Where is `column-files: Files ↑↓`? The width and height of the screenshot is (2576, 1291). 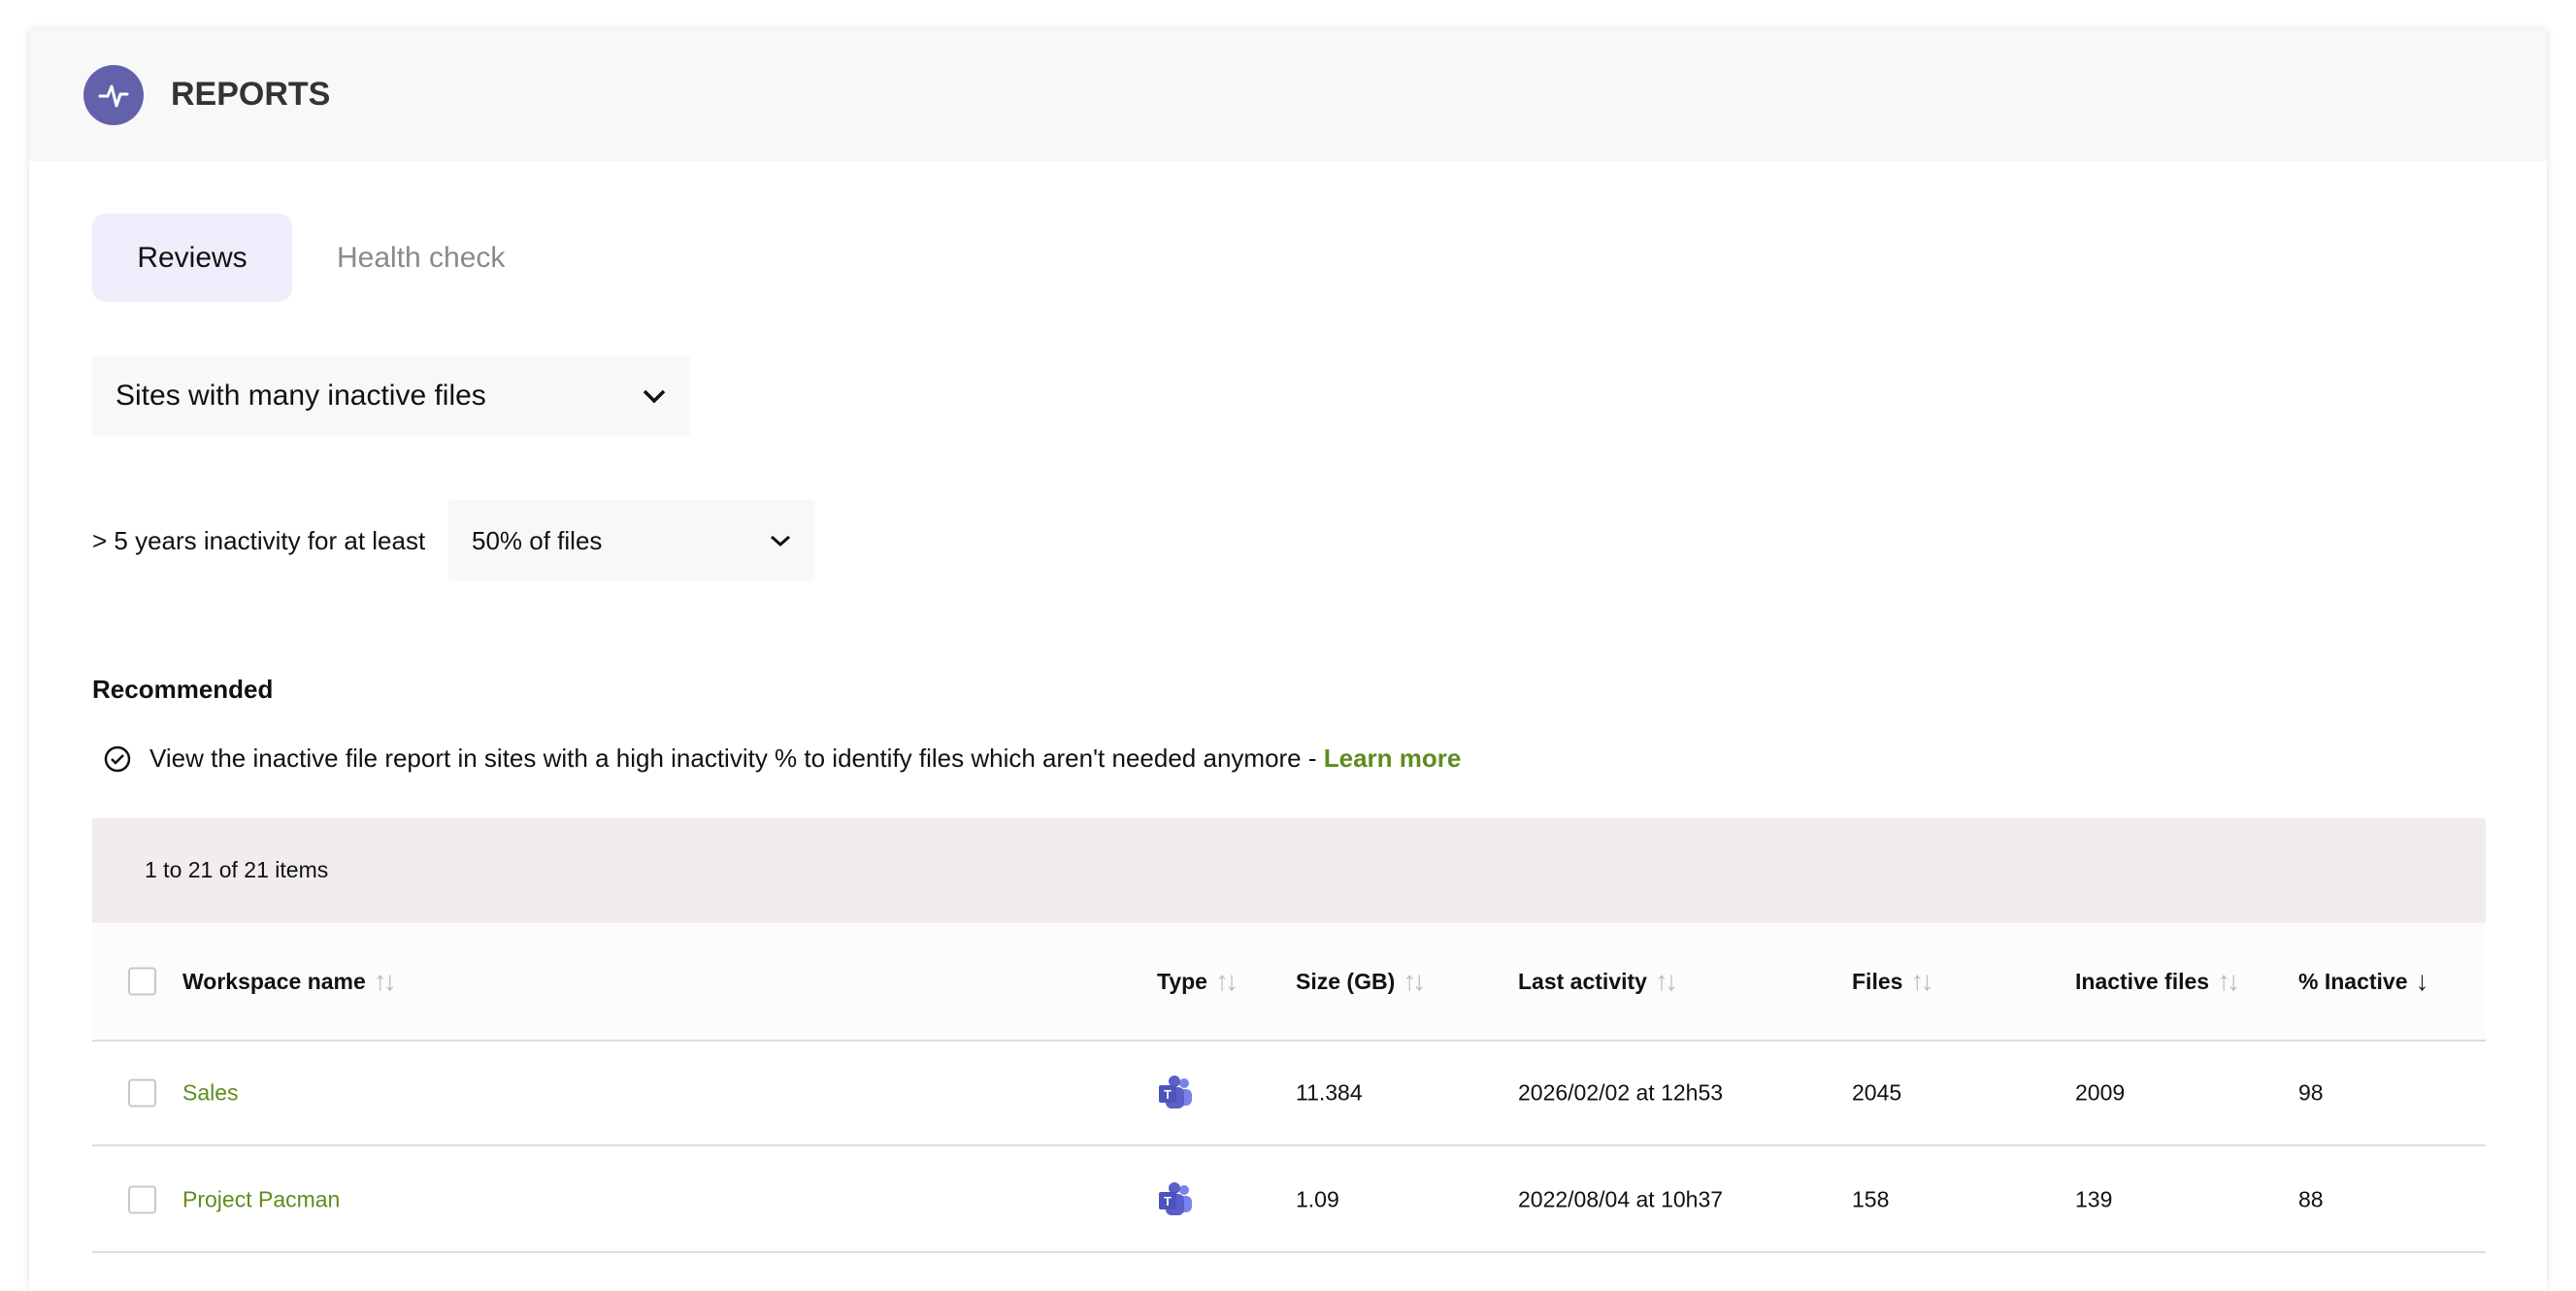 column-files: Files ↑↓ is located at coordinates (1892, 981).